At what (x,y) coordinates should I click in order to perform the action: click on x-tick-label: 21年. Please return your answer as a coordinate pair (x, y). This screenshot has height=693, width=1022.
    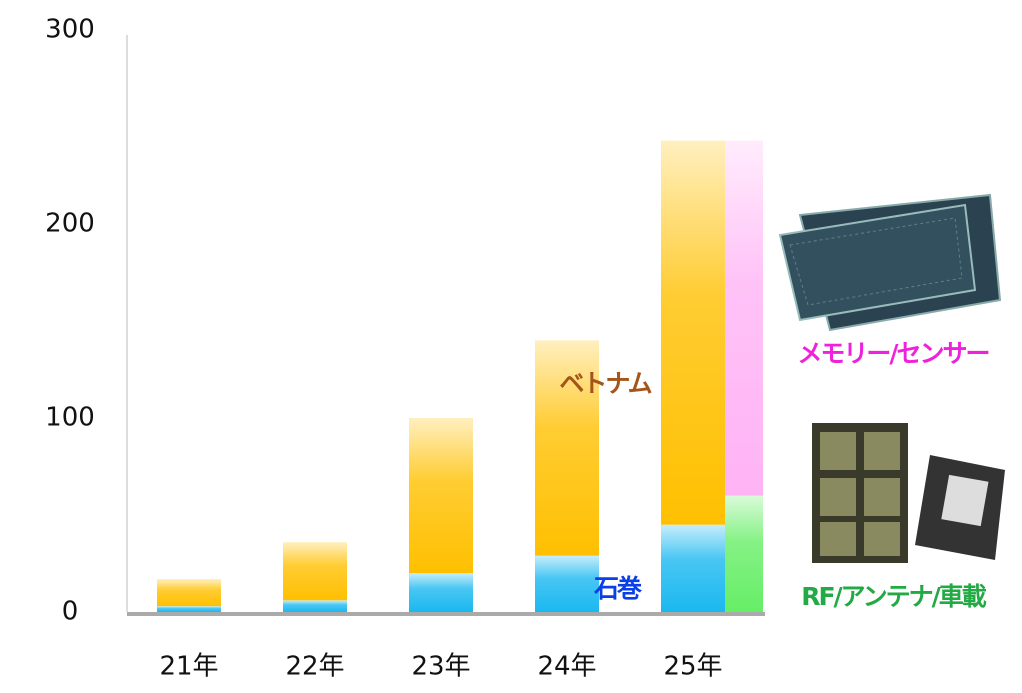
    Looking at the image, I should click on (188, 667).